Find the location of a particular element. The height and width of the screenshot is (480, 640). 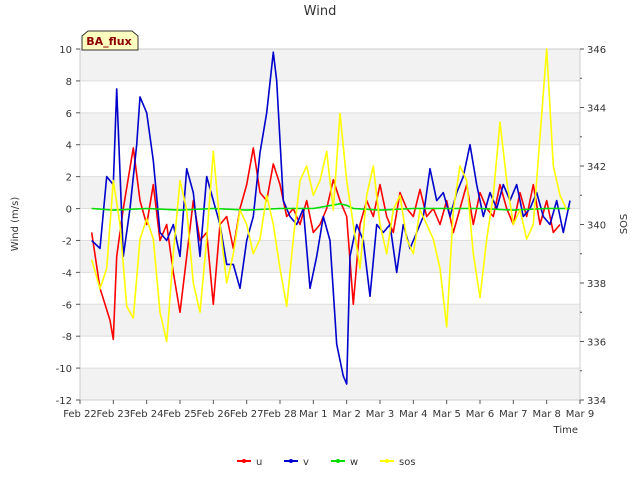

y-tick-label: 0 is located at coordinates (69, 210).